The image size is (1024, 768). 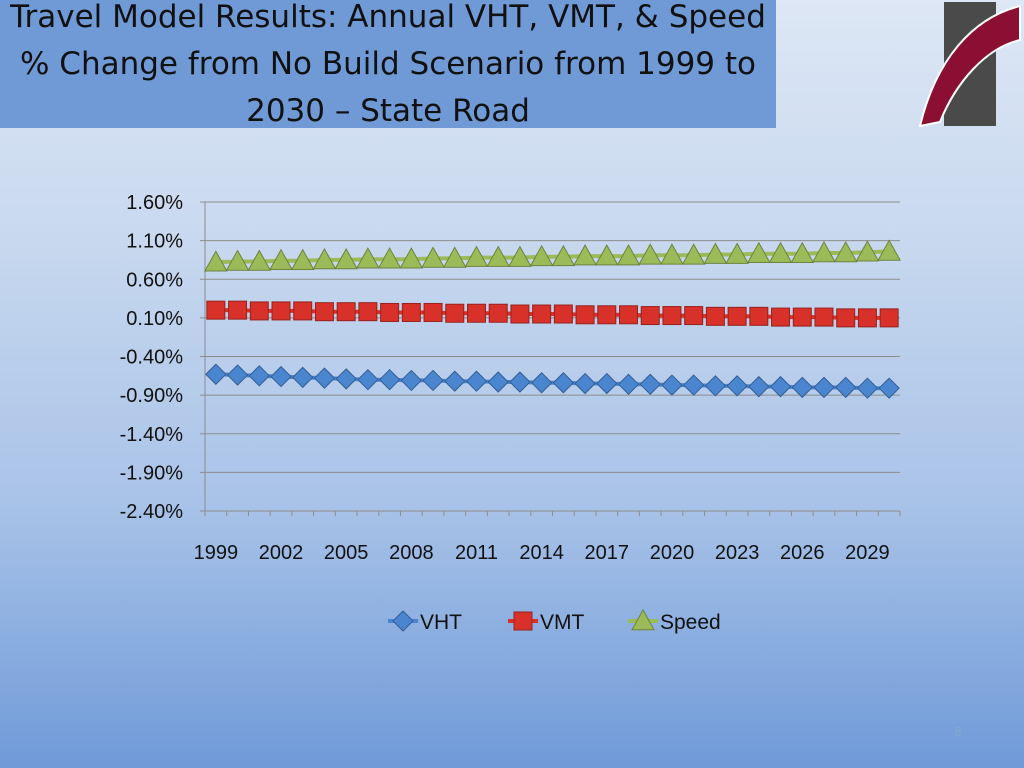 I want to click on x-tick-label: 2002, so click(x=281, y=553).